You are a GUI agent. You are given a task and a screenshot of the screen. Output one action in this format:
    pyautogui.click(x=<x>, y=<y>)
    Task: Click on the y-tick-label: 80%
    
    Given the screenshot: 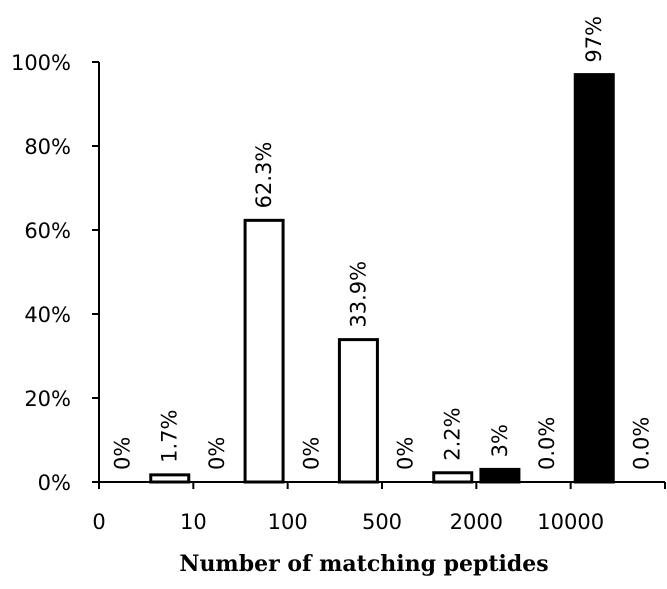 What is the action you would take?
    pyautogui.click(x=47, y=147)
    